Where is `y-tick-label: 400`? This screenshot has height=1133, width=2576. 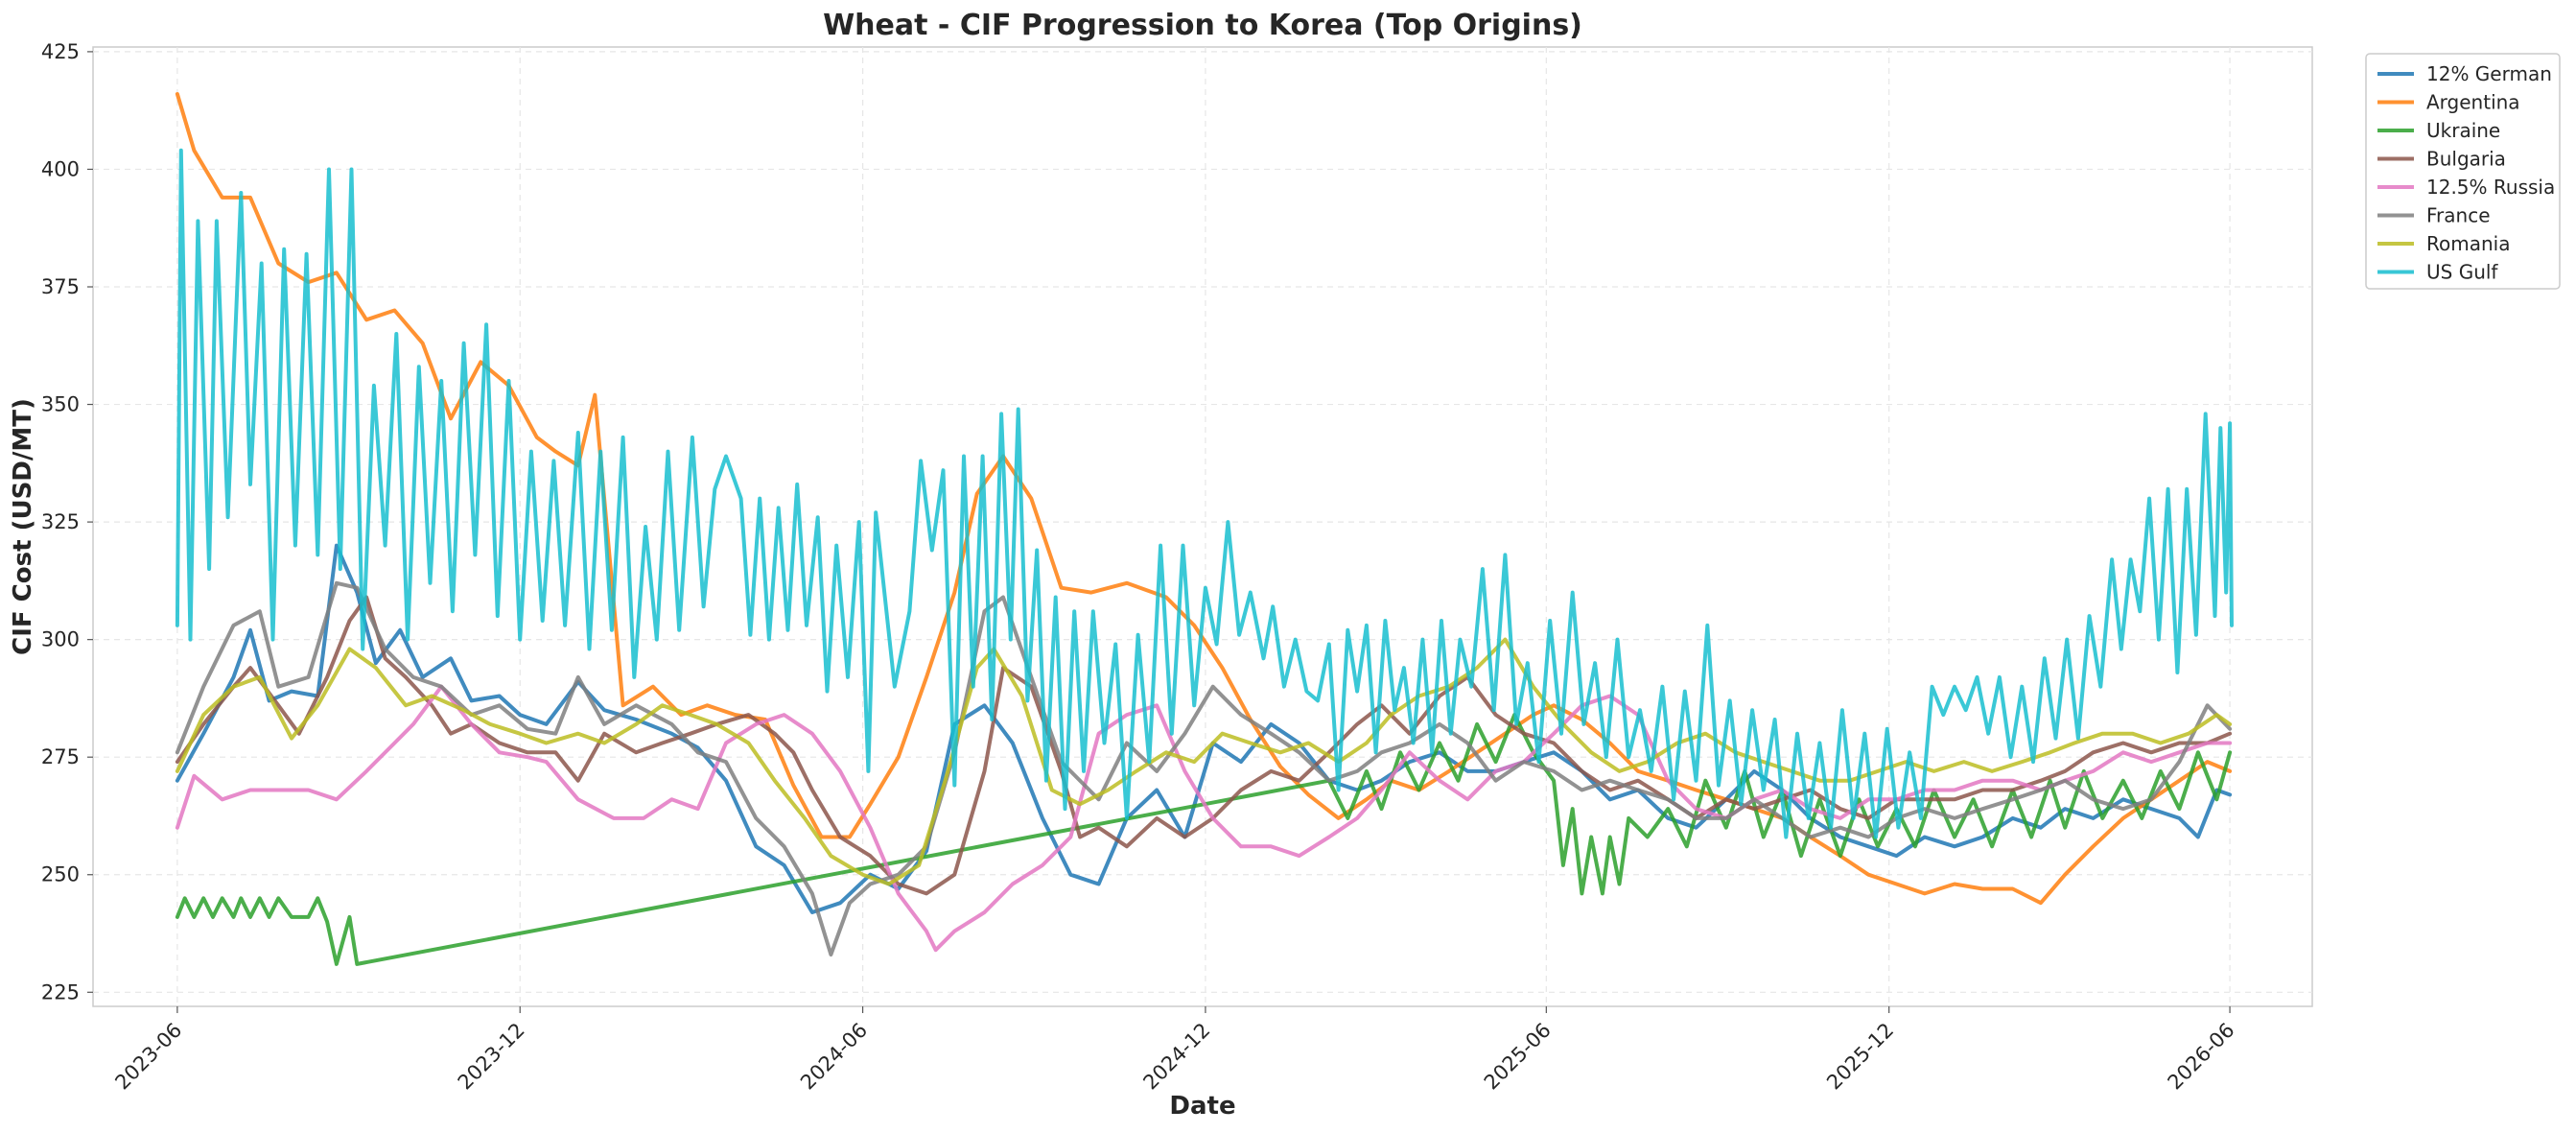
y-tick-label: 400 is located at coordinates (60, 168).